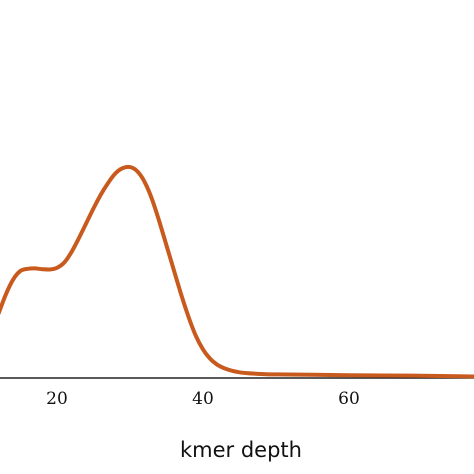  What do you see at coordinates (203, 399) in the screenshot?
I see `x-tick-label: 40` at bounding box center [203, 399].